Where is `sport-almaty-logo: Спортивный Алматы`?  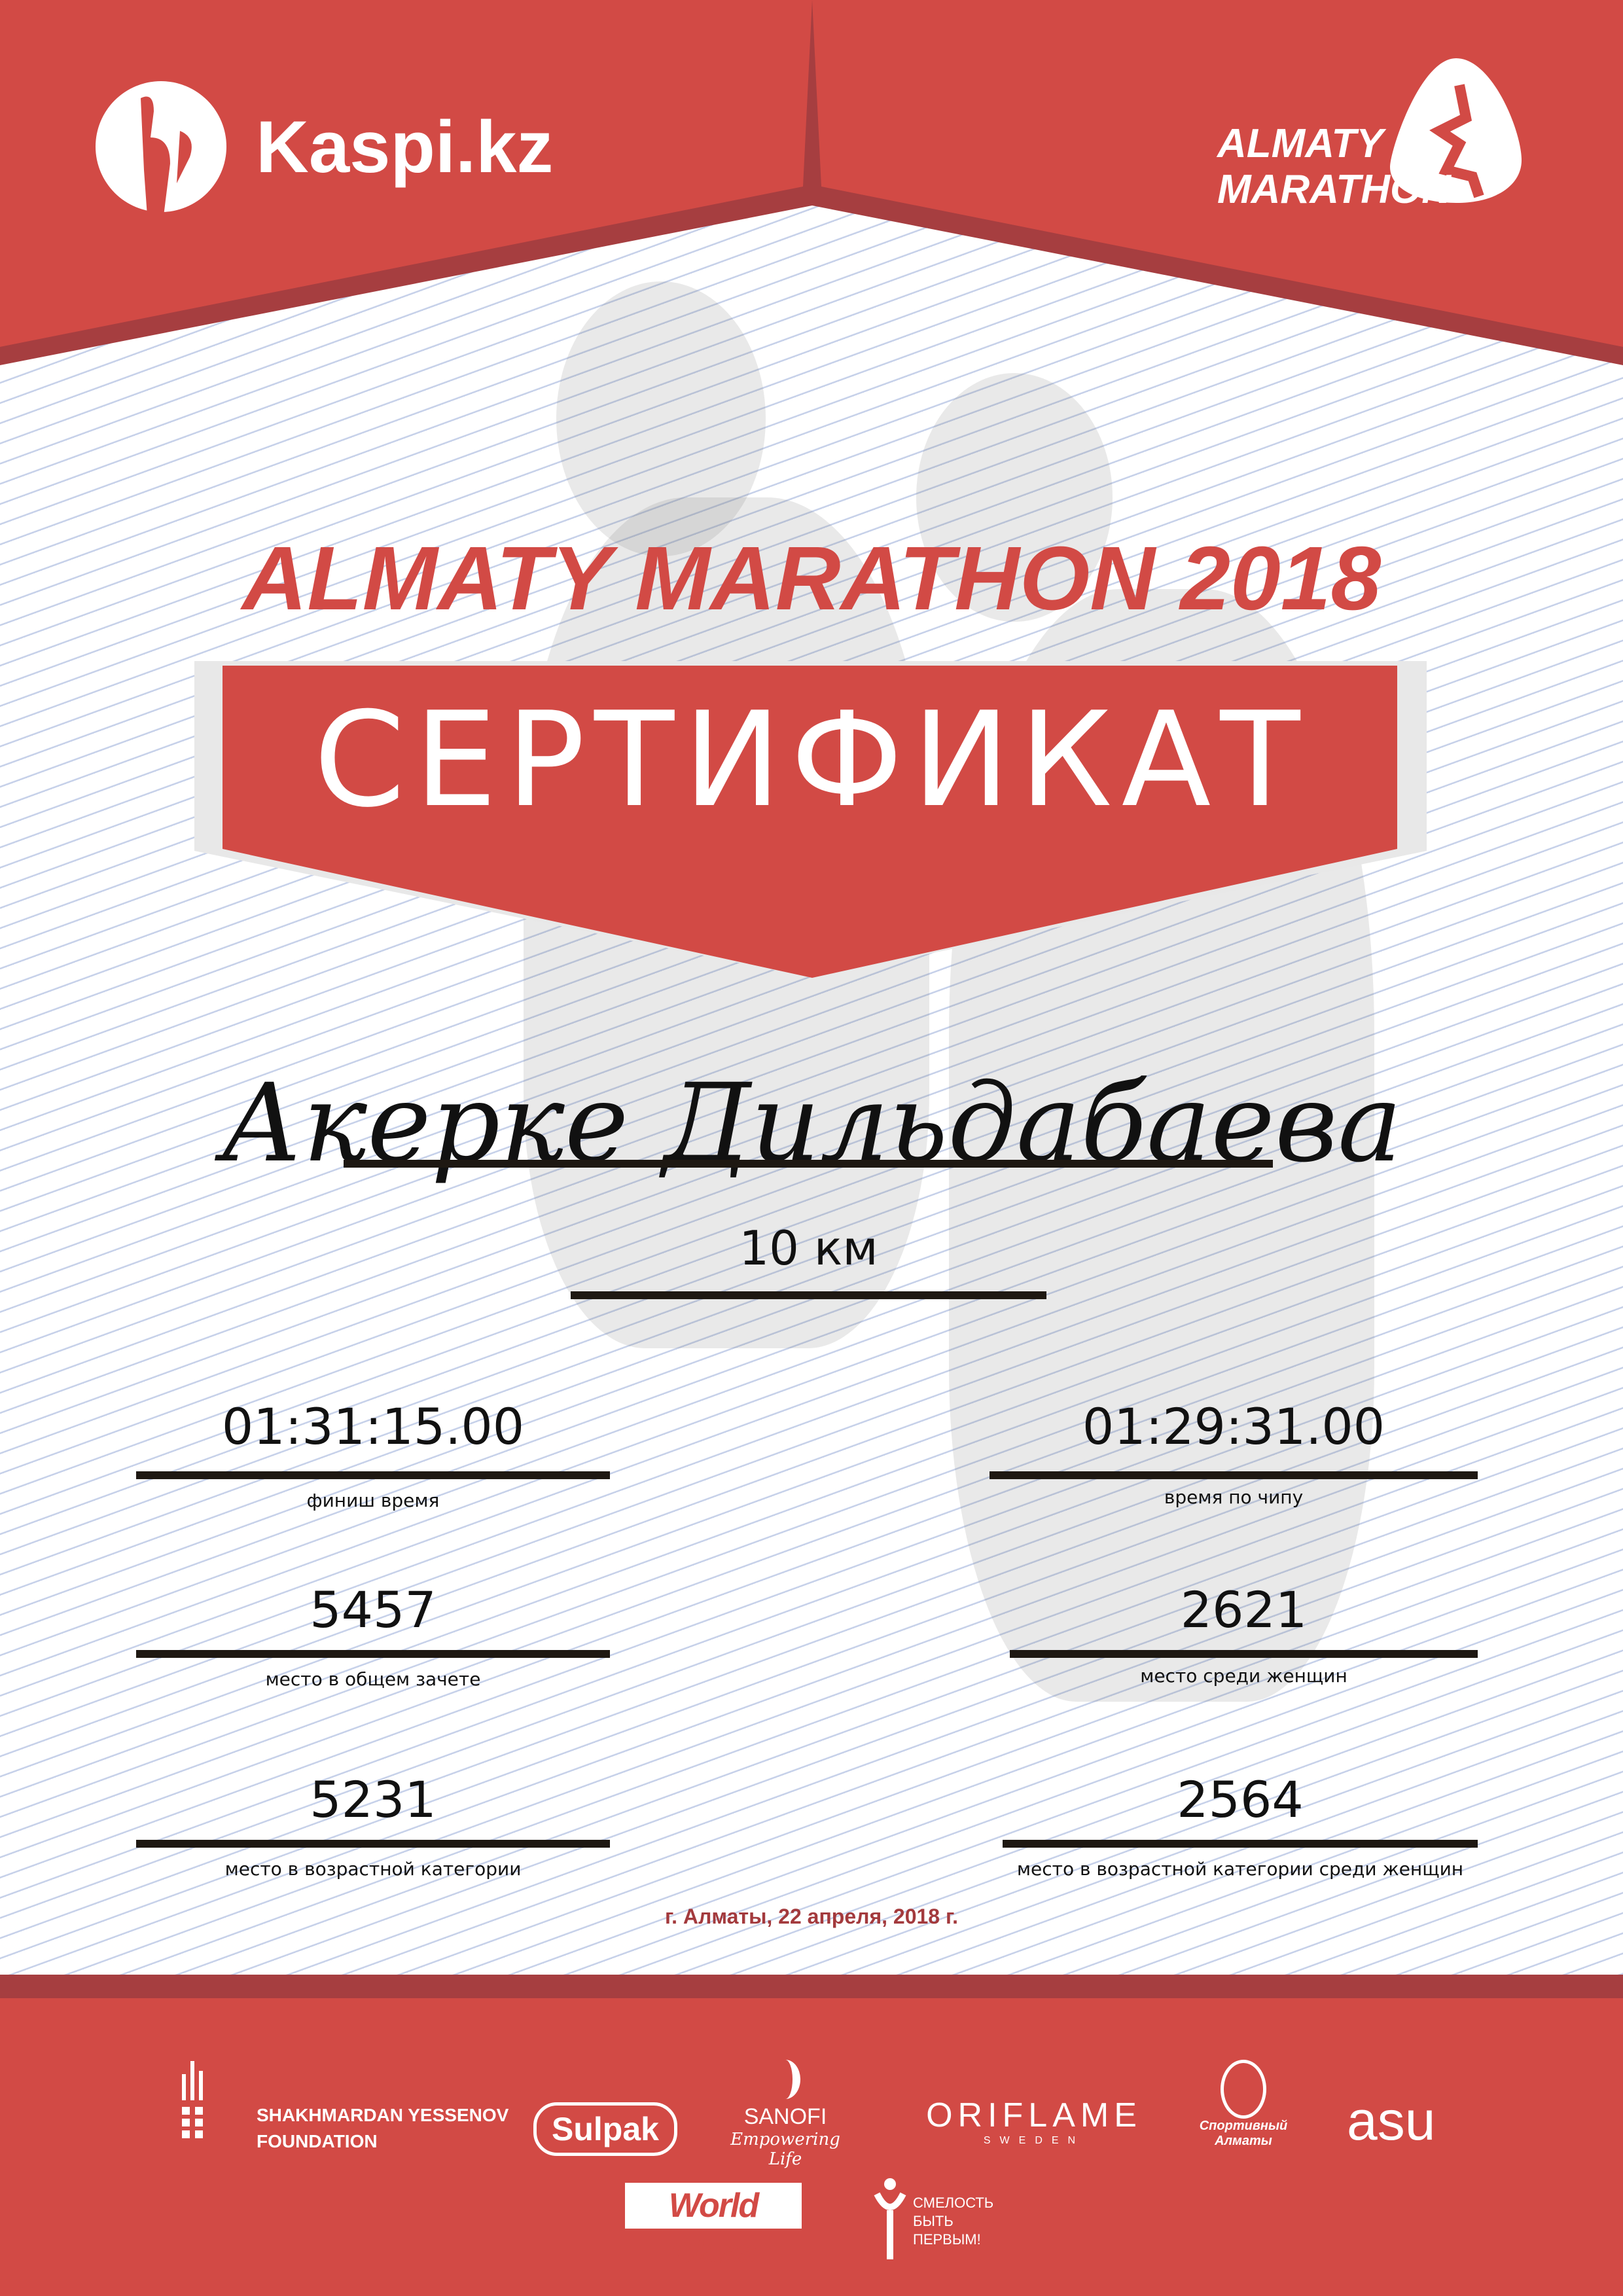
sport-almaty-logo: Спортивный Алматы is located at coordinates (1244, 2104).